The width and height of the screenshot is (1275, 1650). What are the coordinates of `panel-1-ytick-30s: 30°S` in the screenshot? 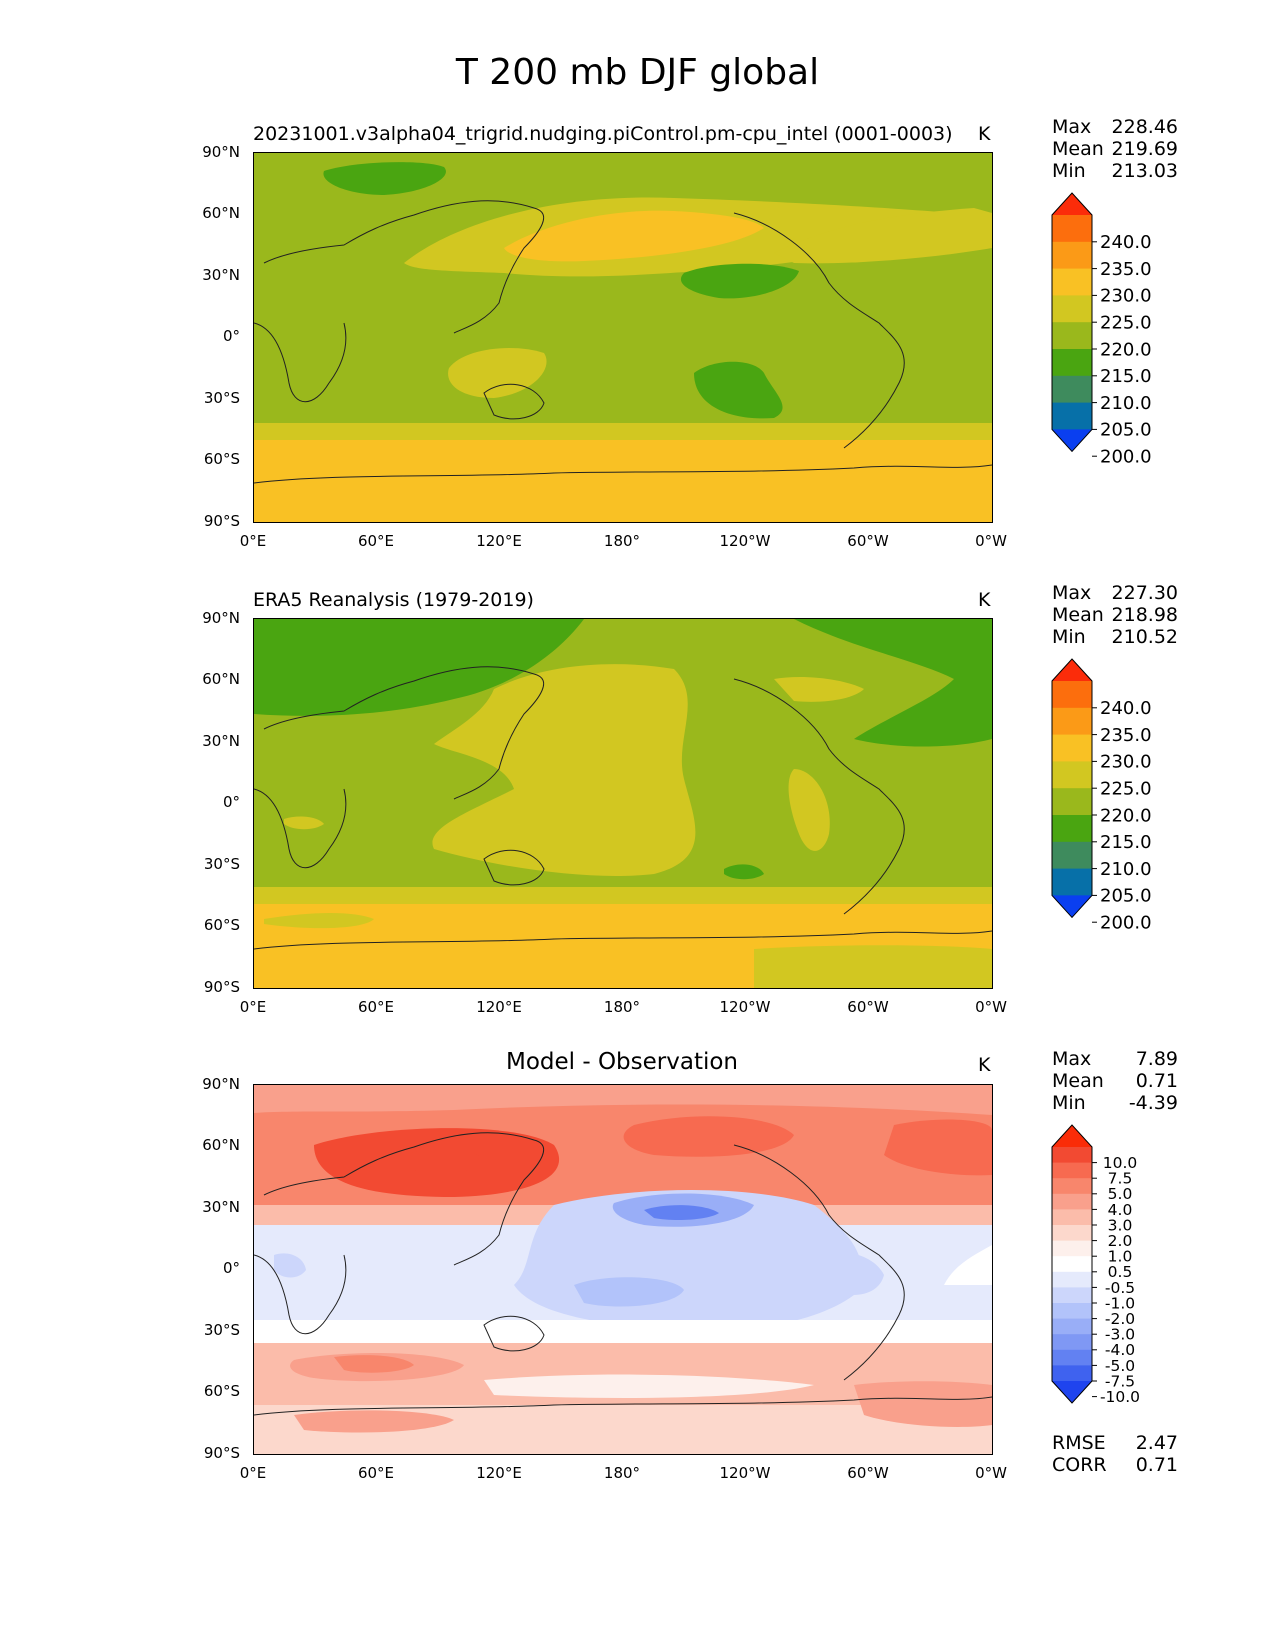 It's located at (221, 398).